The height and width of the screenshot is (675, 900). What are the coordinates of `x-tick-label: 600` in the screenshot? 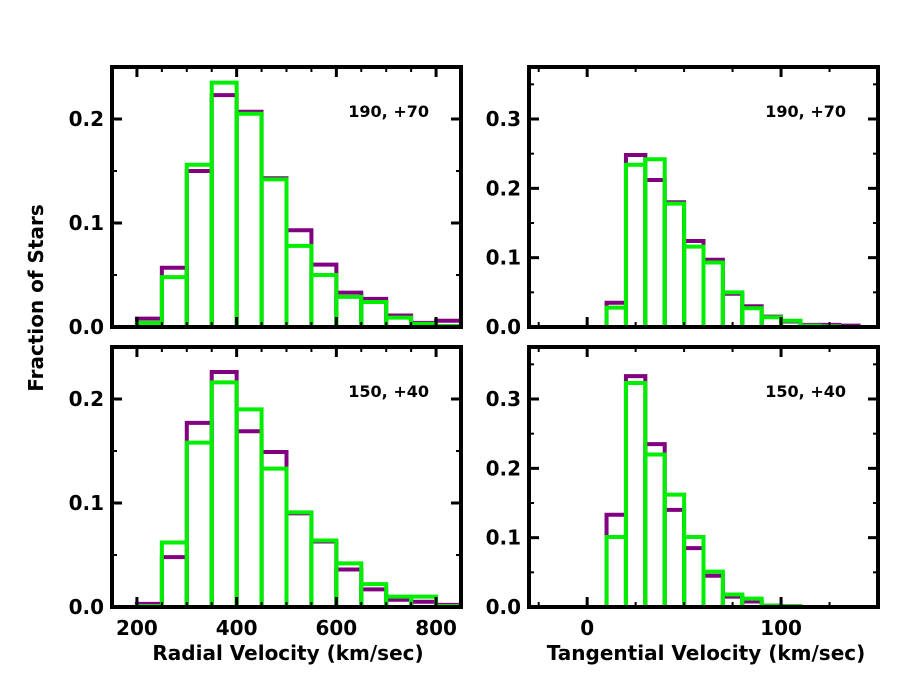 It's located at (336, 628).